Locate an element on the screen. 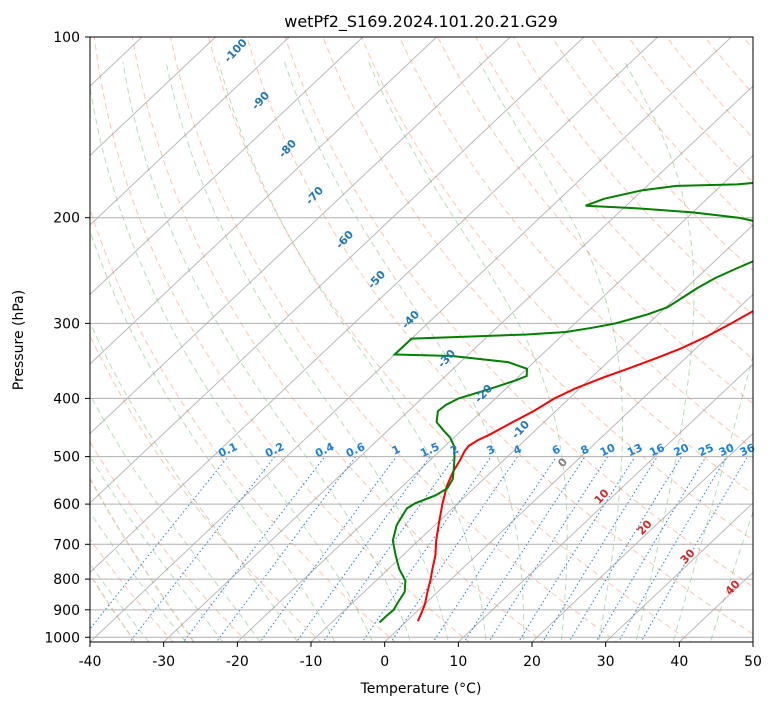  x-tick-label: 40 is located at coordinates (679, 662).